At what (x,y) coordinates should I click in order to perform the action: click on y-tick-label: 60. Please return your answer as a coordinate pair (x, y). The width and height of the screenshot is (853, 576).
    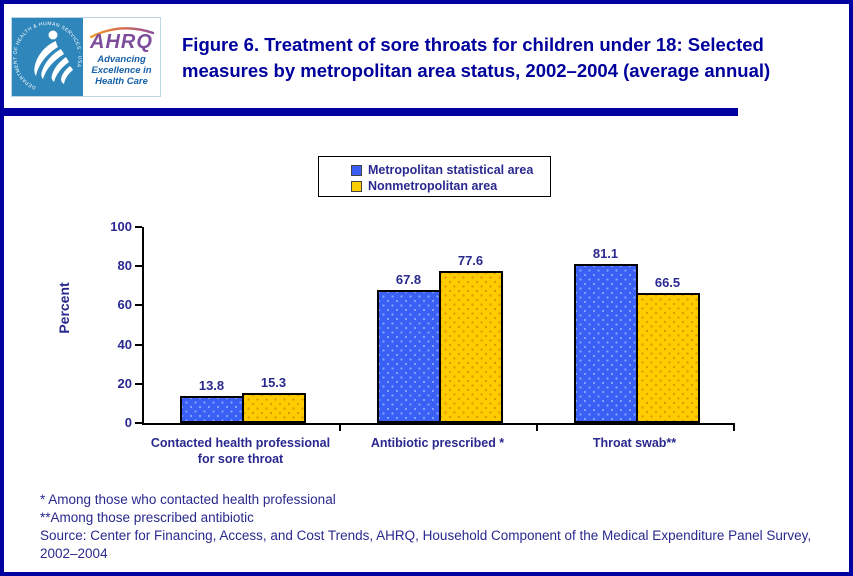
    Looking at the image, I should click on (124, 305).